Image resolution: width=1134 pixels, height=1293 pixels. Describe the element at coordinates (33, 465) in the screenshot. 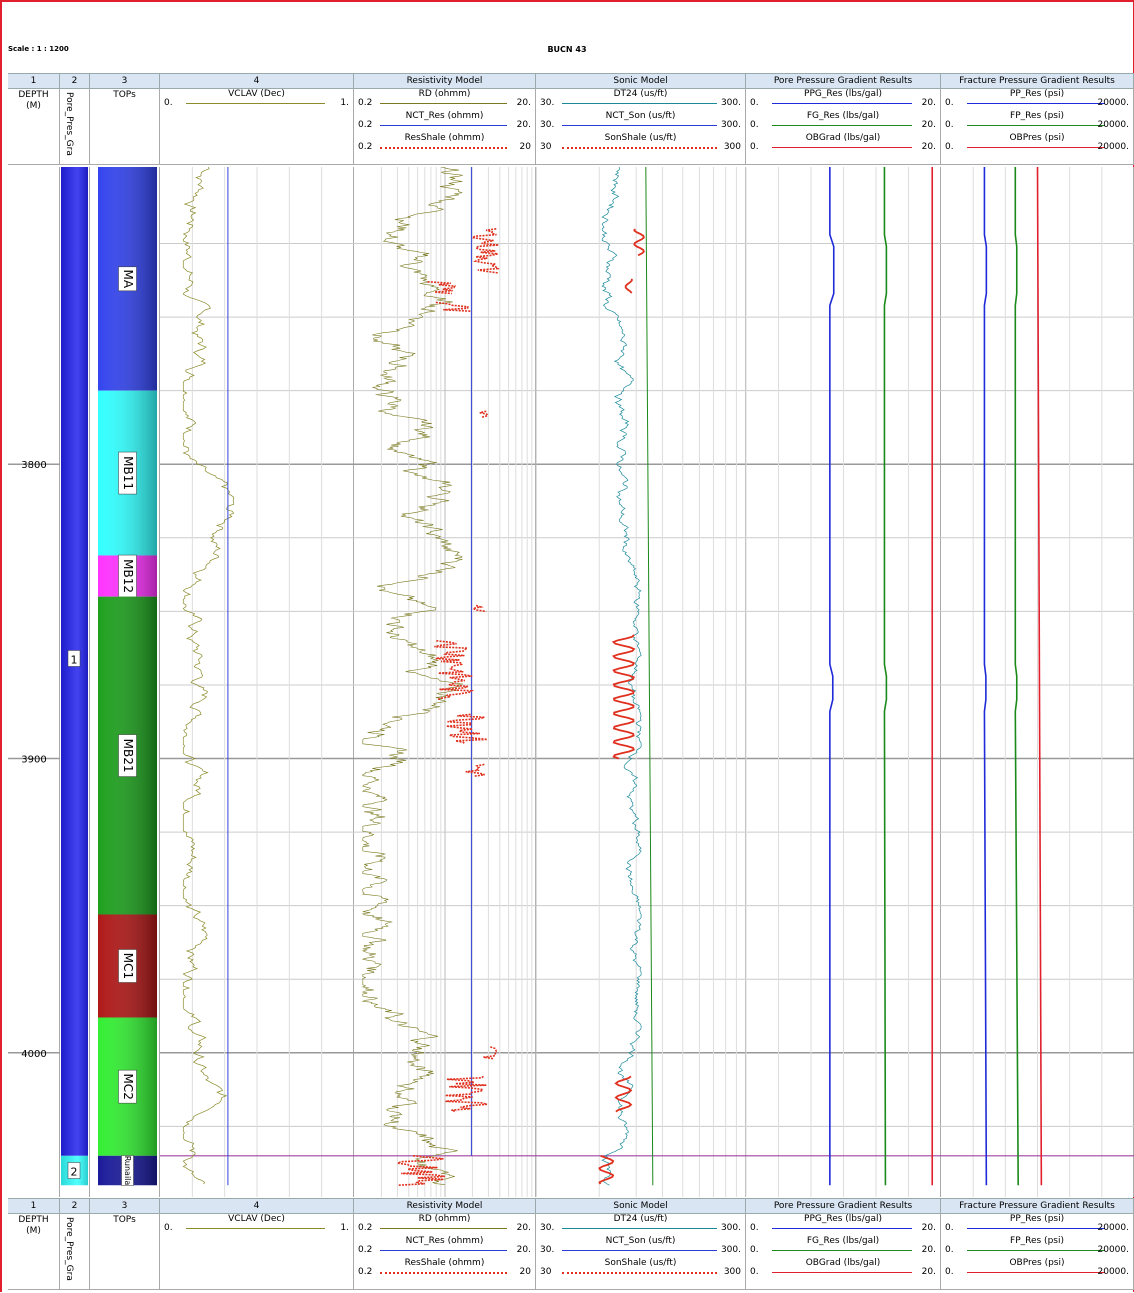

I see `depth-tick-label: 3800` at that location.